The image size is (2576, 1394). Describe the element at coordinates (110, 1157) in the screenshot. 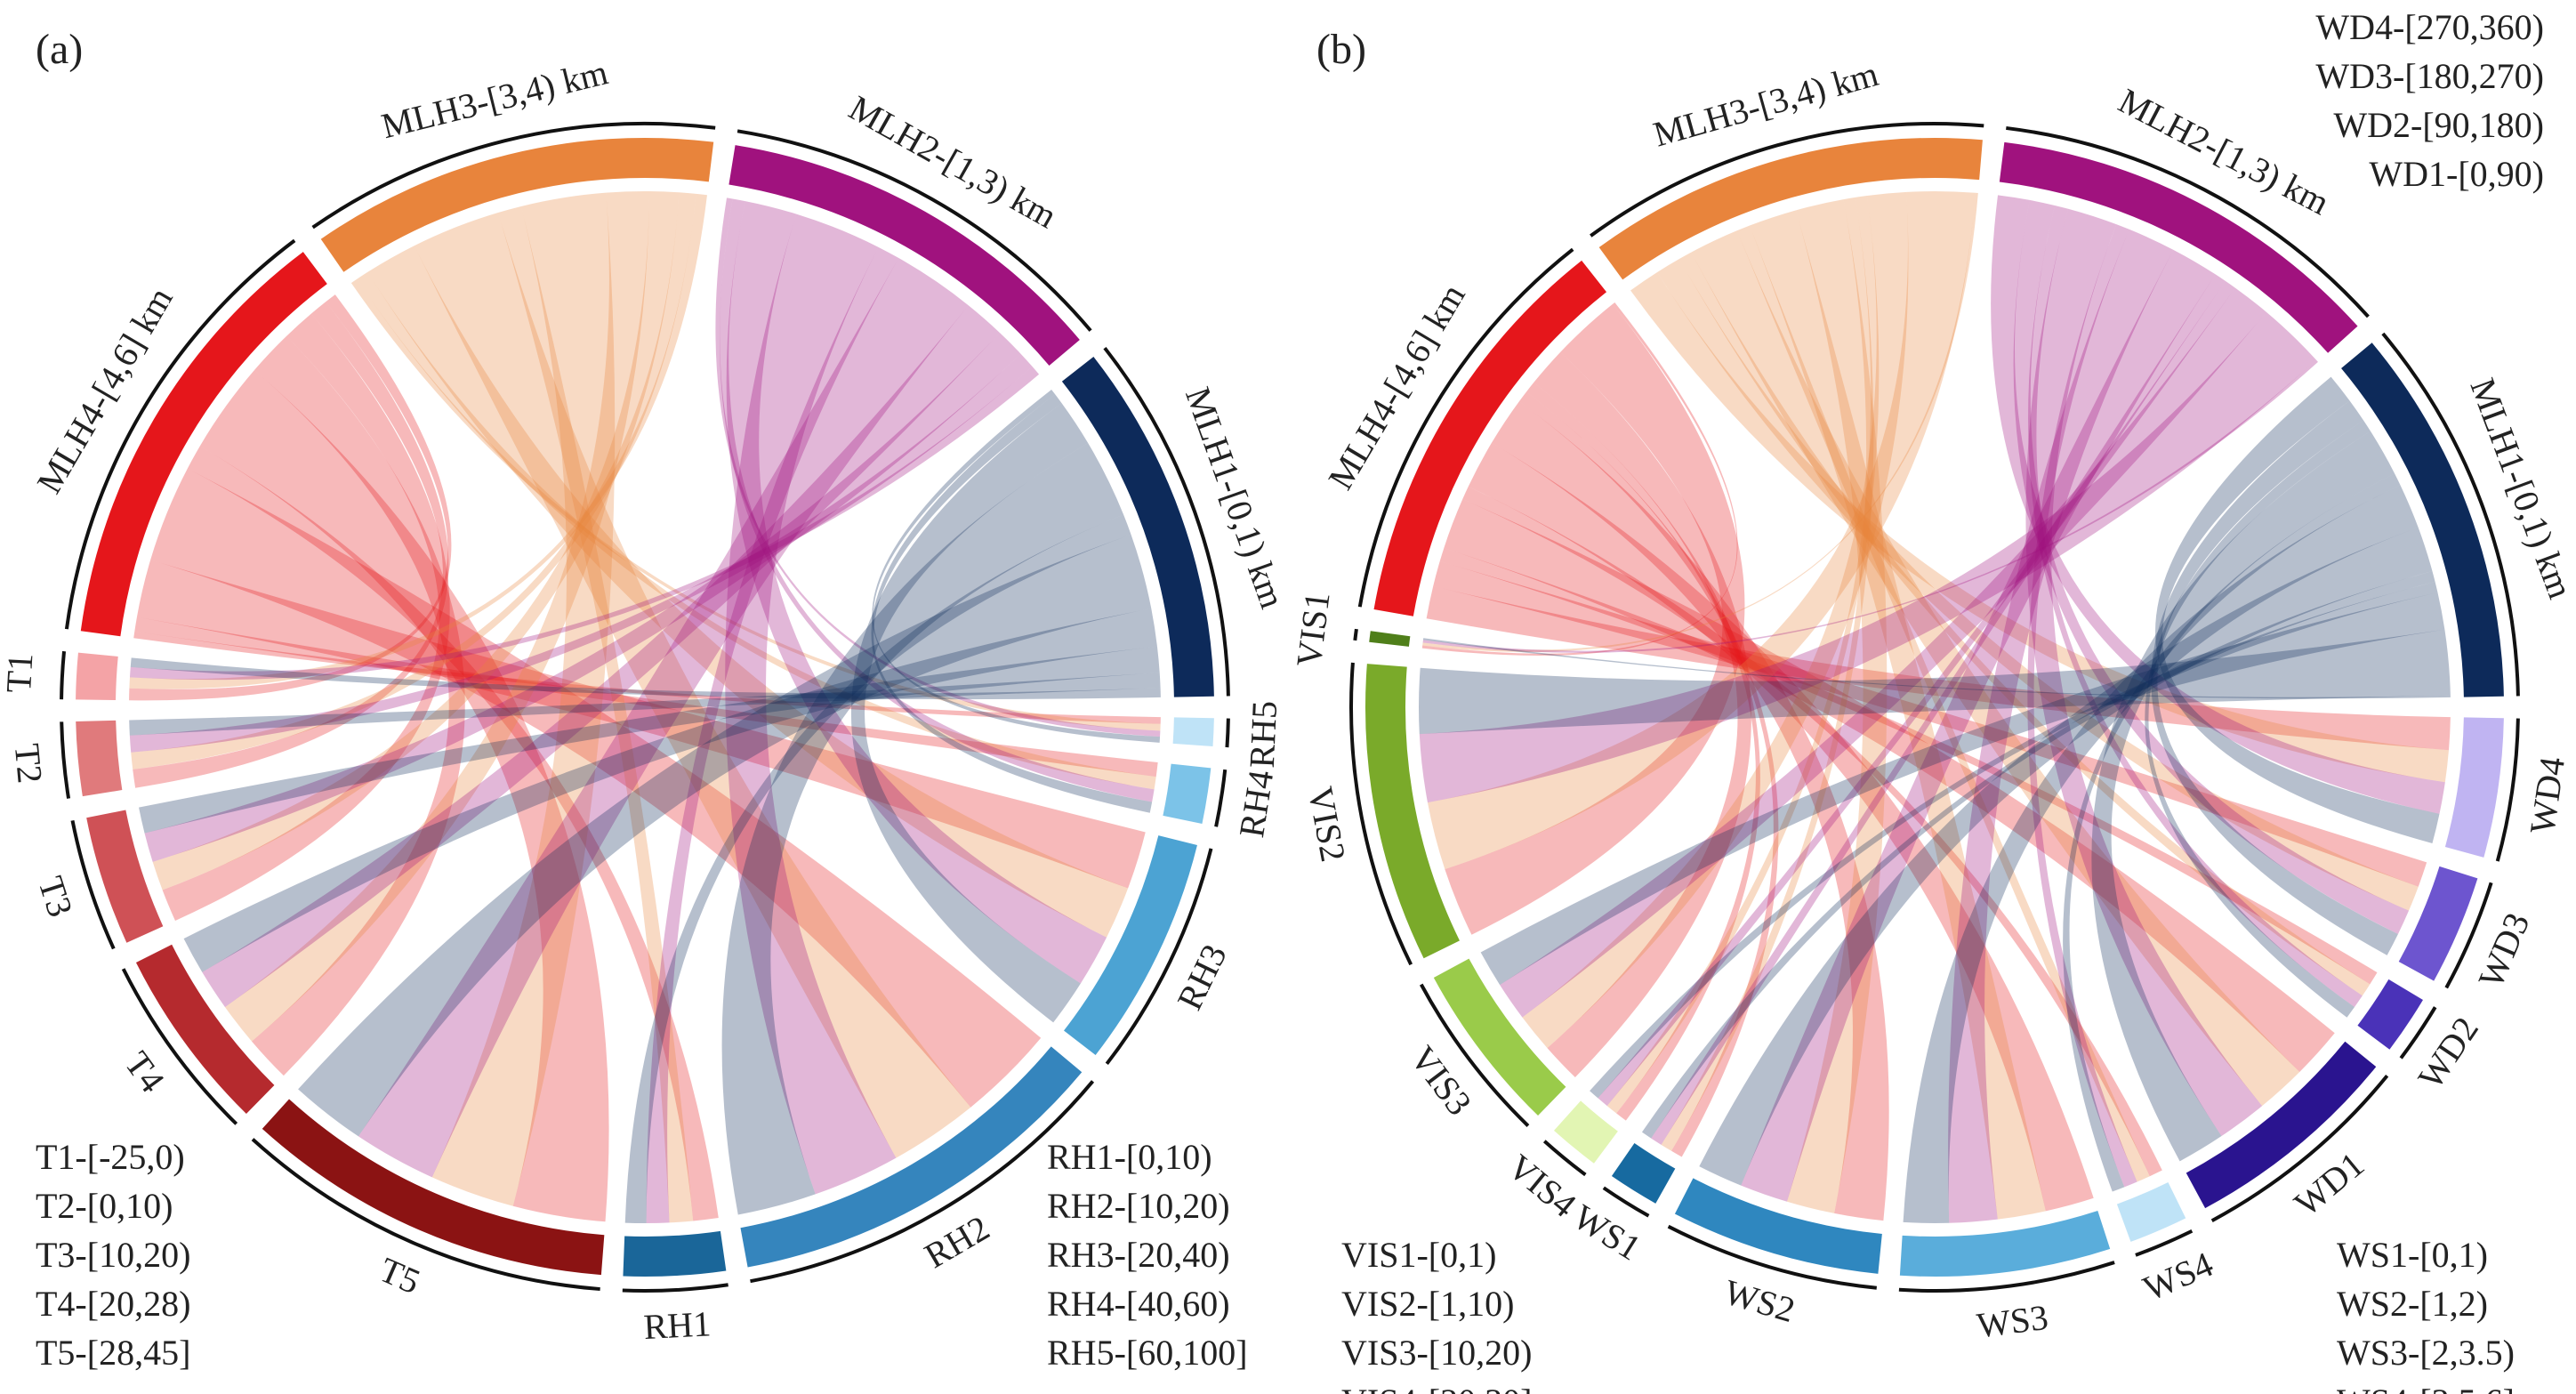

I see `range-label: T1-[-25,0)` at that location.